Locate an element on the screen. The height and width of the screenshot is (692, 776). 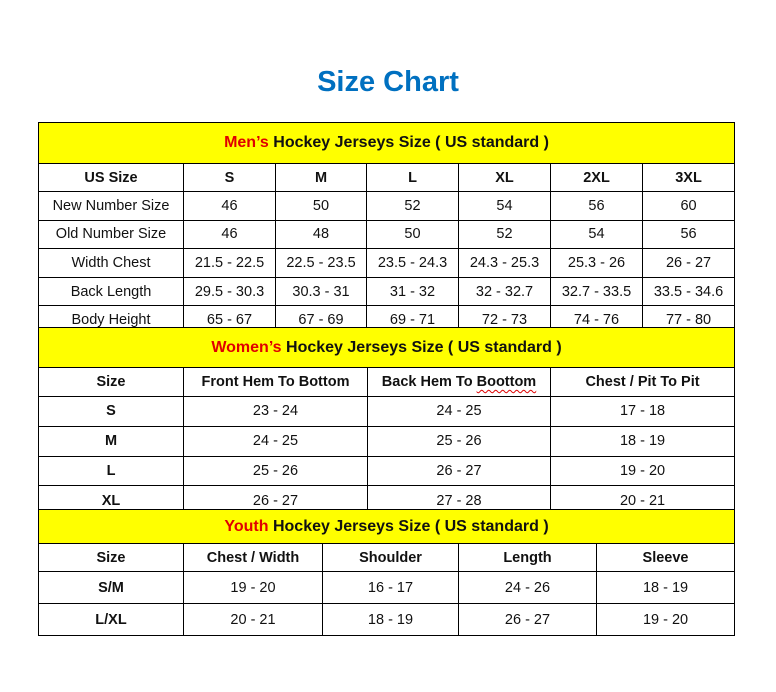
table-cell: 32.7 - 33.5 is located at coordinates (596, 291).